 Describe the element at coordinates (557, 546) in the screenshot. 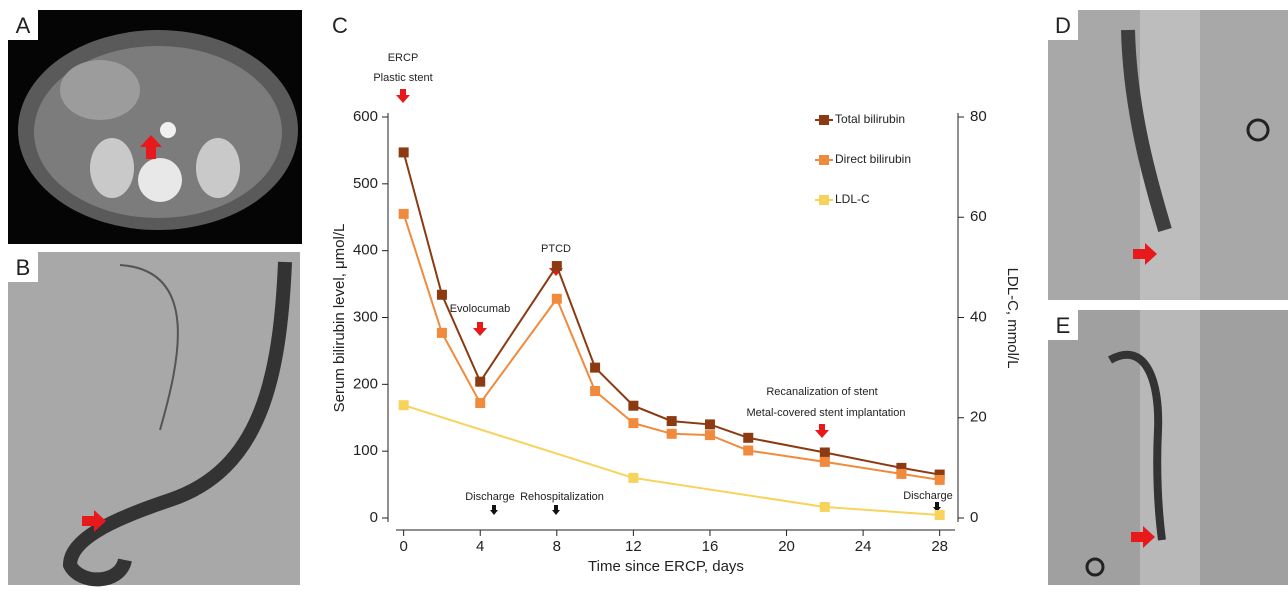

I see `x-tick-label: 8` at that location.